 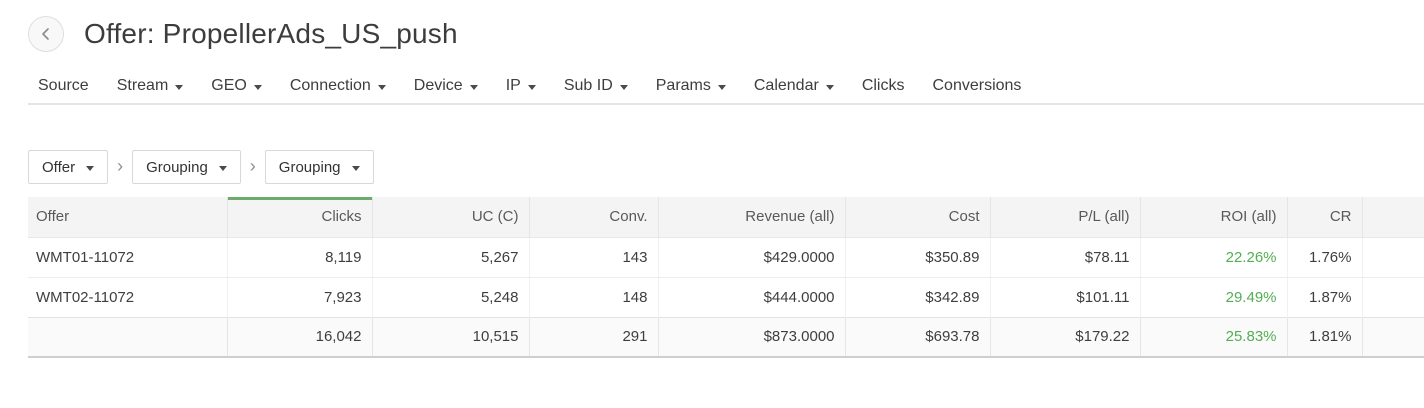 What do you see at coordinates (1213, 217) in the screenshot?
I see `column-header-roi: ROI (all)` at bounding box center [1213, 217].